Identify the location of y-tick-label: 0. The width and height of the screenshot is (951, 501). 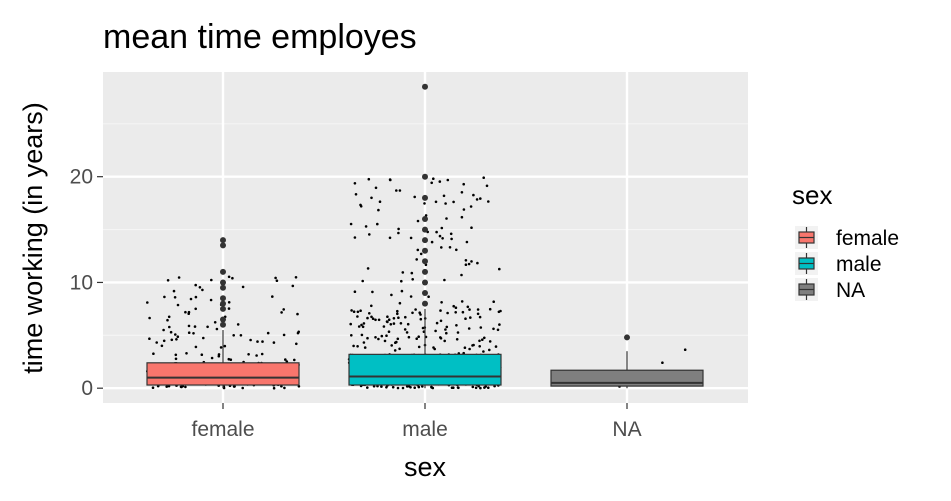
(87, 388).